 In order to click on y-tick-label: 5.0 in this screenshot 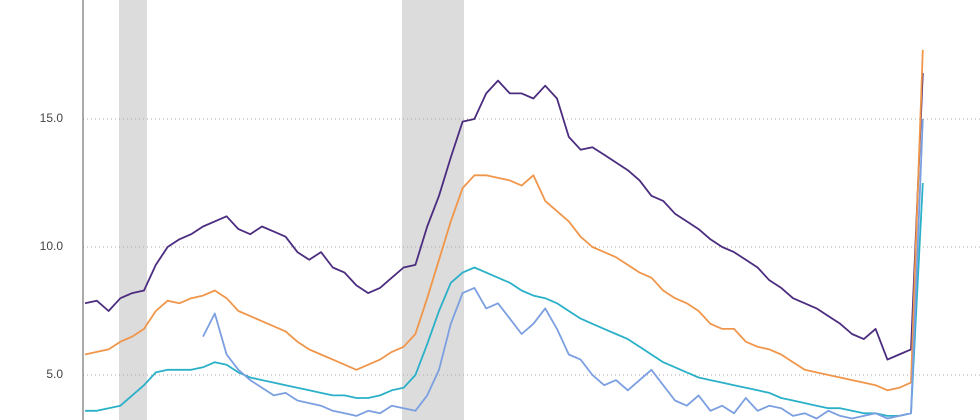, I will do `click(54, 374)`.